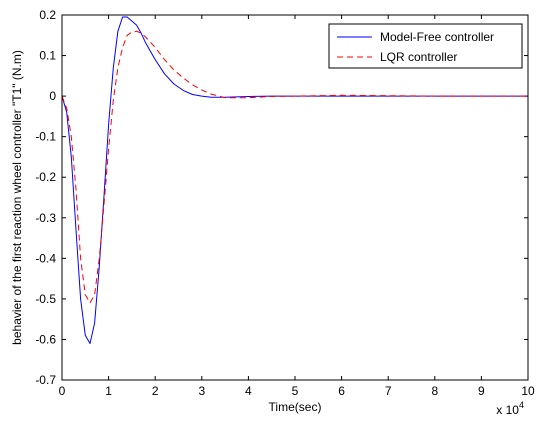 Image resolution: width=542 pixels, height=423 pixels. What do you see at coordinates (45, 137) in the screenshot?
I see `y-tick-label: -0.1` at bounding box center [45, 137].